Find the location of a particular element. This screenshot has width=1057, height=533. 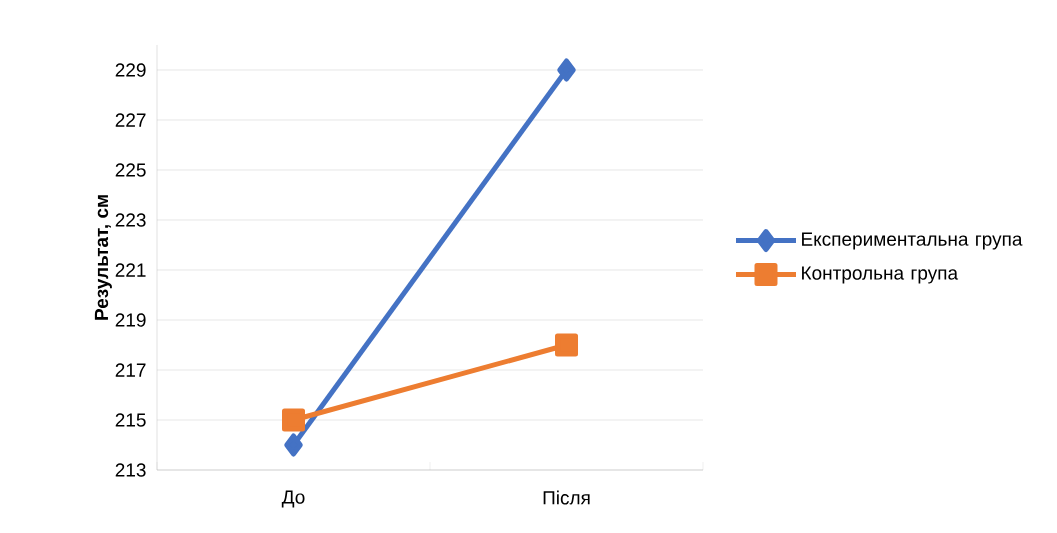

legend-label: Контрольна група is located at coordinates (880, 275).